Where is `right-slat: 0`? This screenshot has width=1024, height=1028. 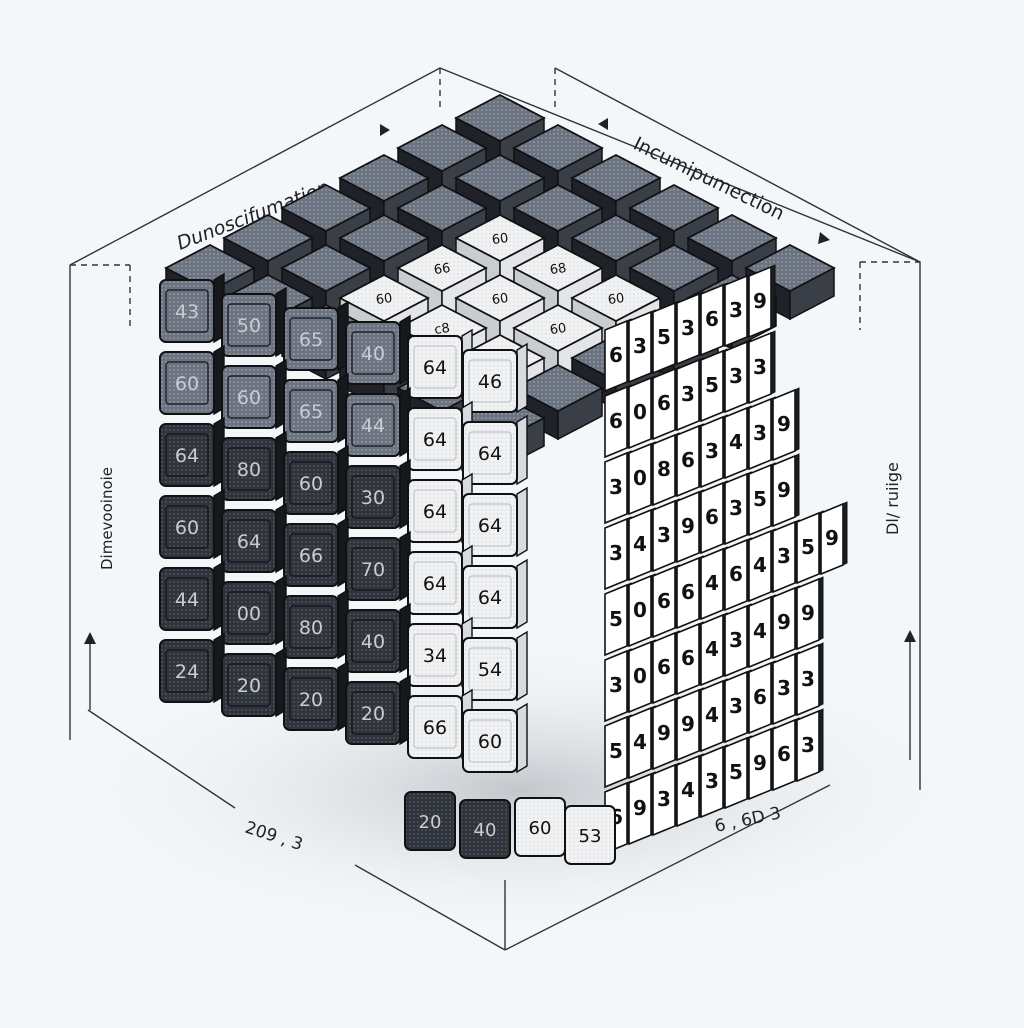 right-slat: 0 is located at coordinates (642, 676).